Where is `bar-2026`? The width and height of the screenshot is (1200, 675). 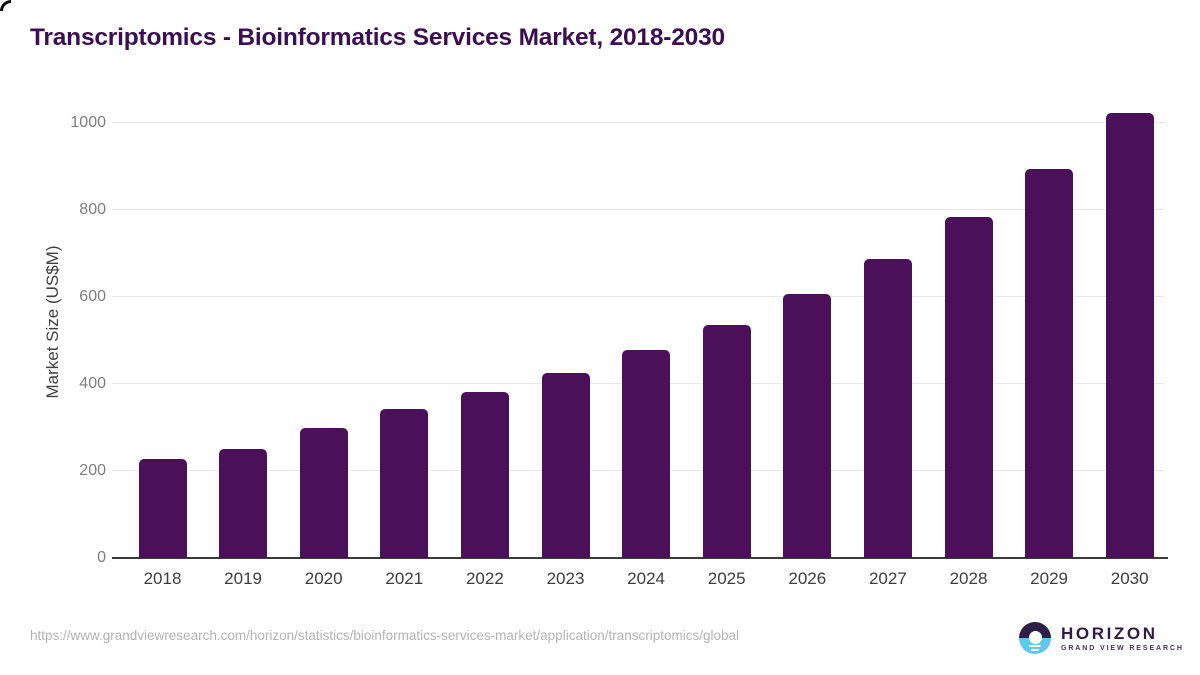
bar-2026 is located at coordinates (807, 425).